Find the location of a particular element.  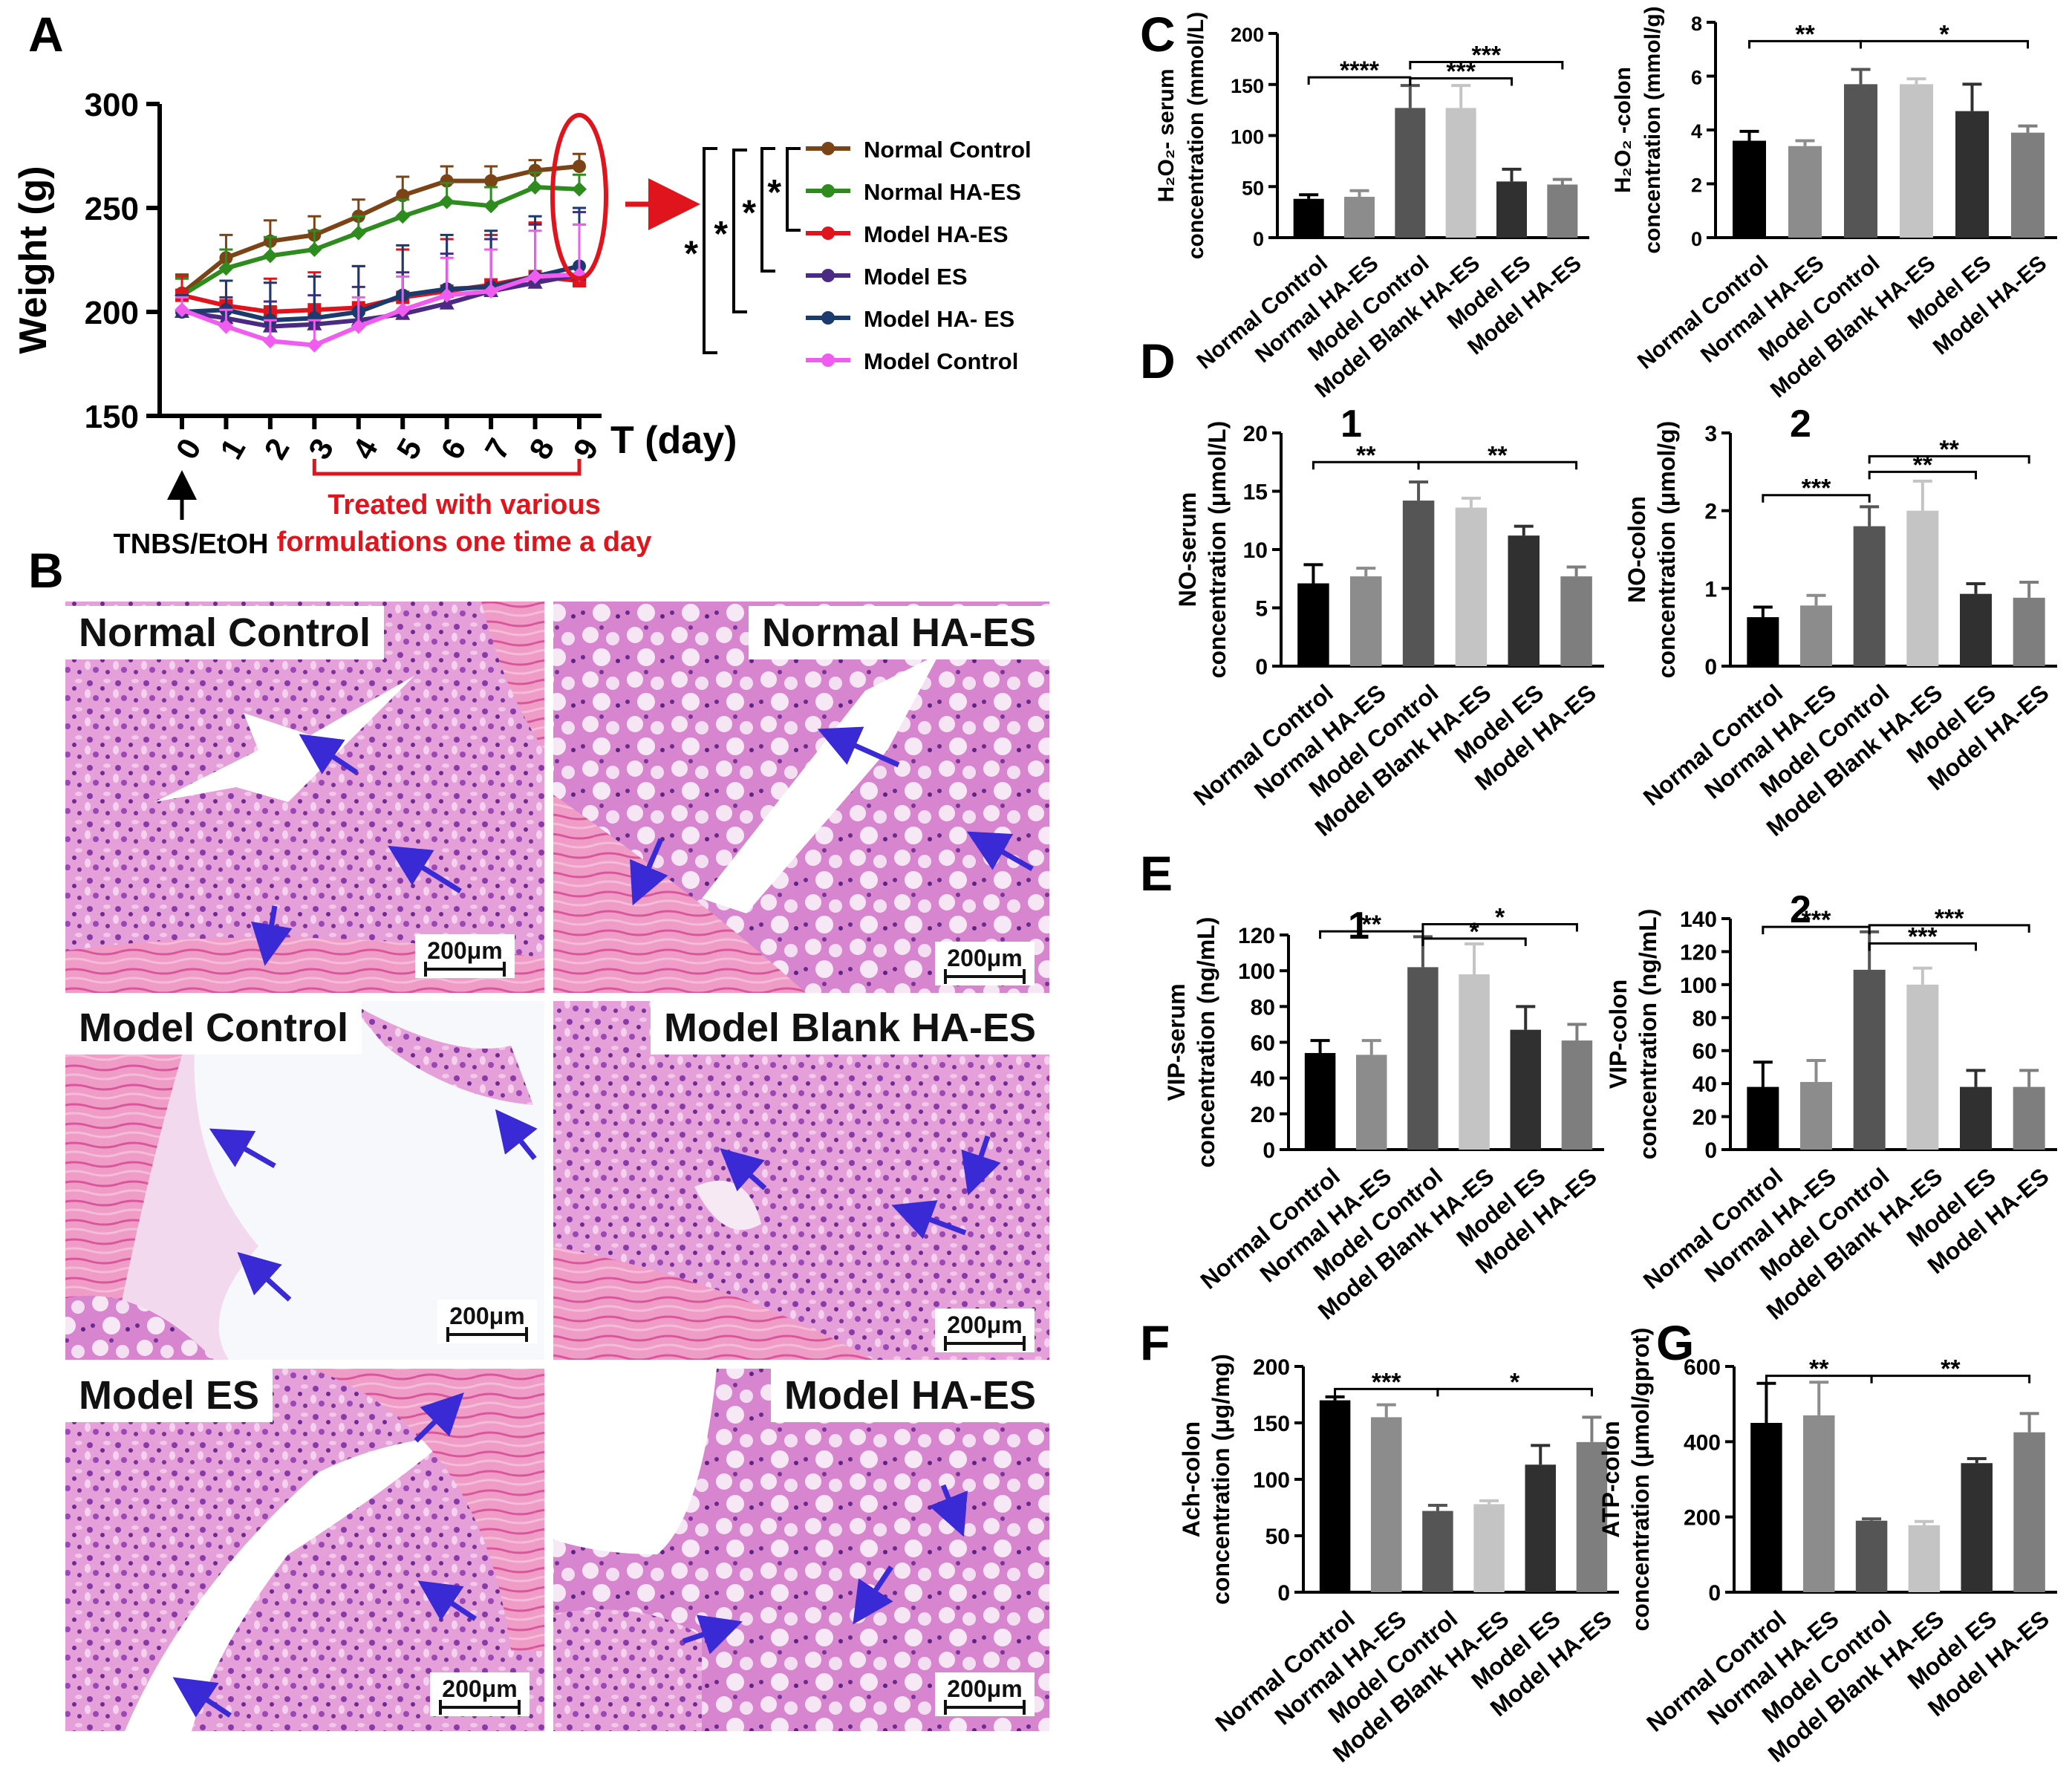

y-tick-label: 400 is located at coordinates (1702, 1442).